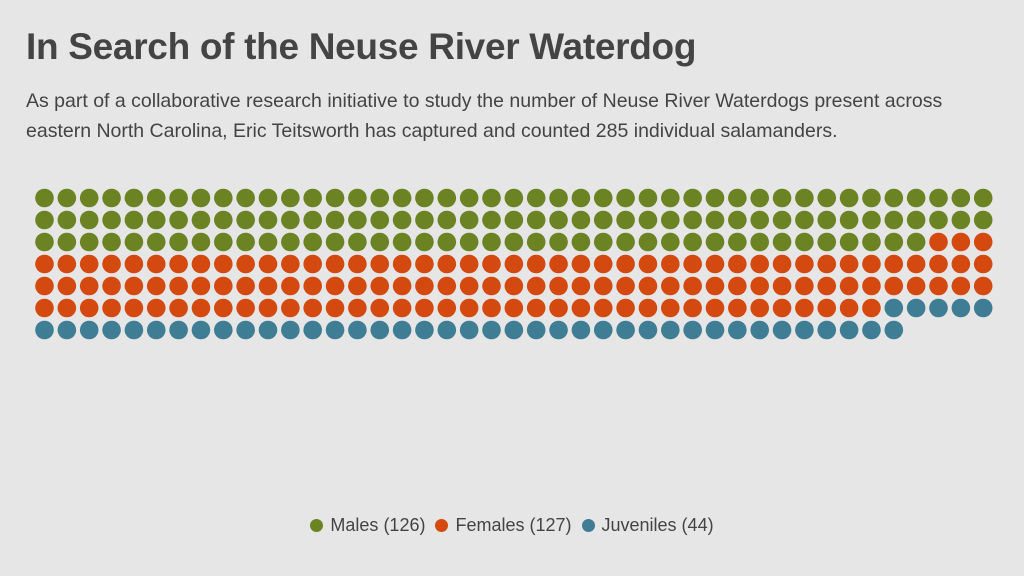 The image size is (1024, 576). What do you see at coordinates (442, 525) in the screenshot?
I see `legend-swatch-females` at bounding box center [442, 525].